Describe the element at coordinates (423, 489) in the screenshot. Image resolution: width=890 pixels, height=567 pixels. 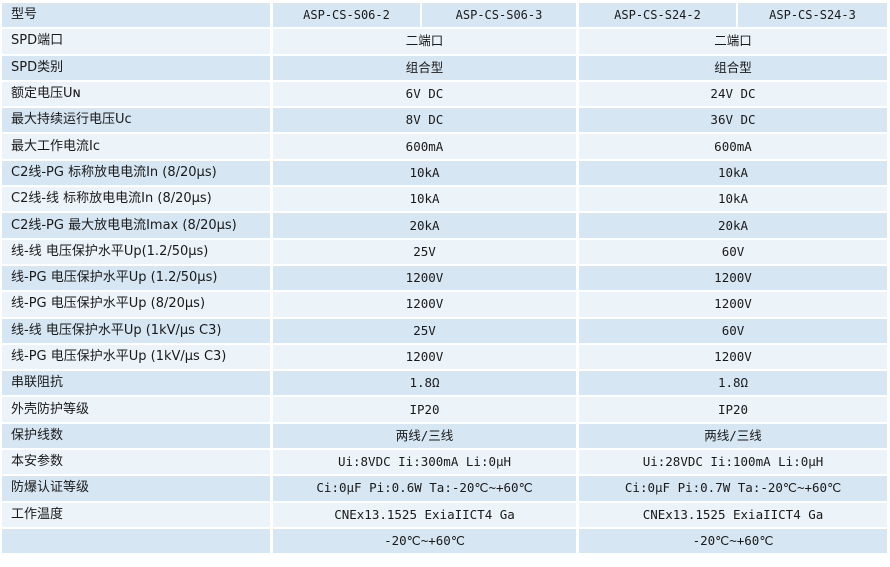
I see `spec-value-s06: Ci:0μF Pi:0.6W Ta:-20℃~+60℃` at that location.